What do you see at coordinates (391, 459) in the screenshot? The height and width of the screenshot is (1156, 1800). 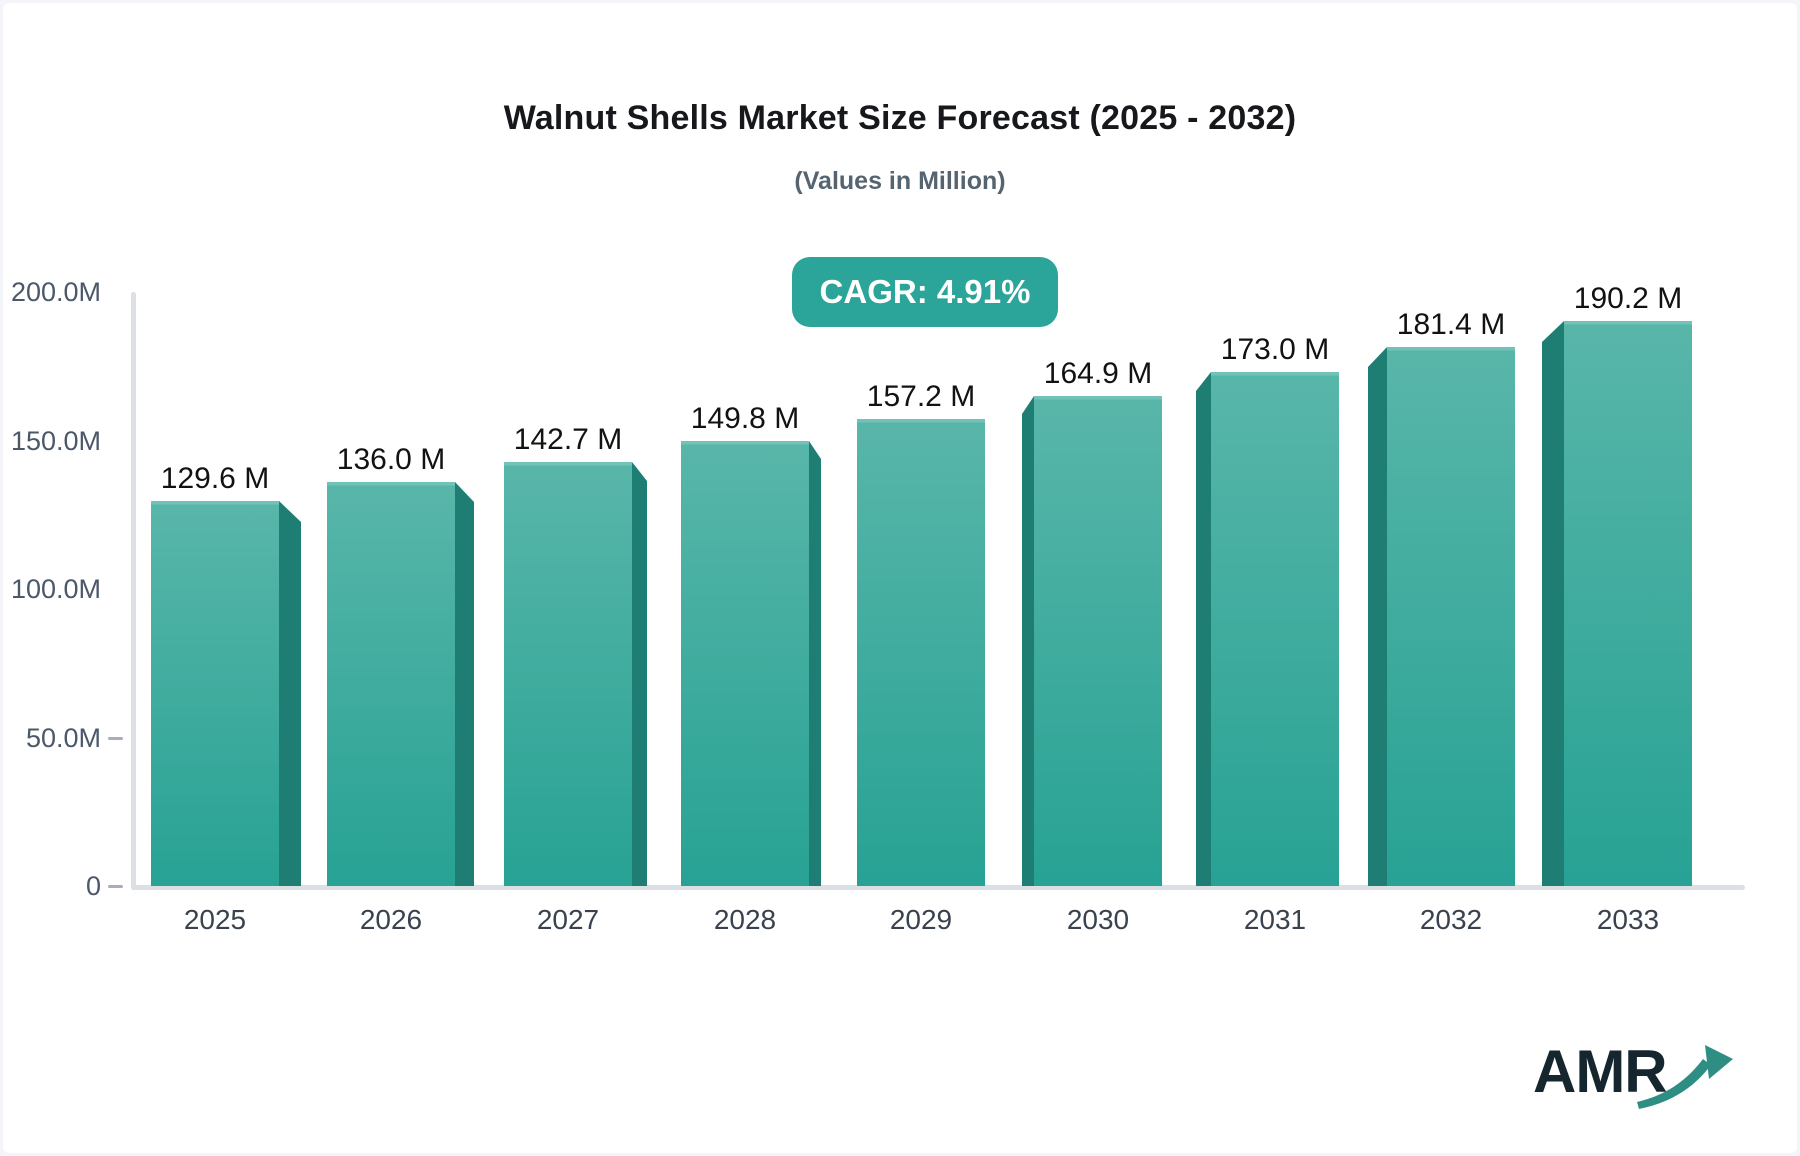 I see `bar-value-label: 136.0 M` at bounding box center [391, 459].